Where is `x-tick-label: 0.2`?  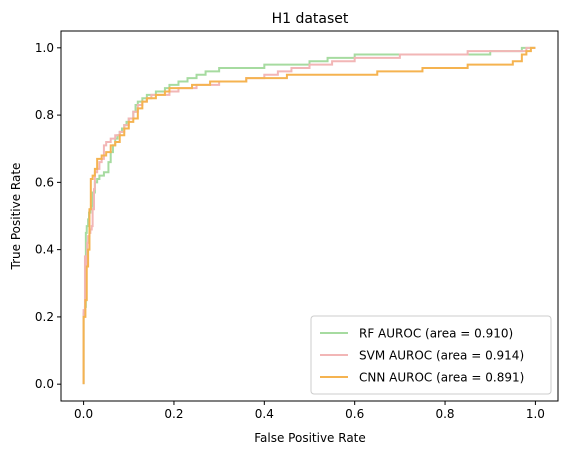
x-tick-label: 0.2 is located at coordinates (173, 414).